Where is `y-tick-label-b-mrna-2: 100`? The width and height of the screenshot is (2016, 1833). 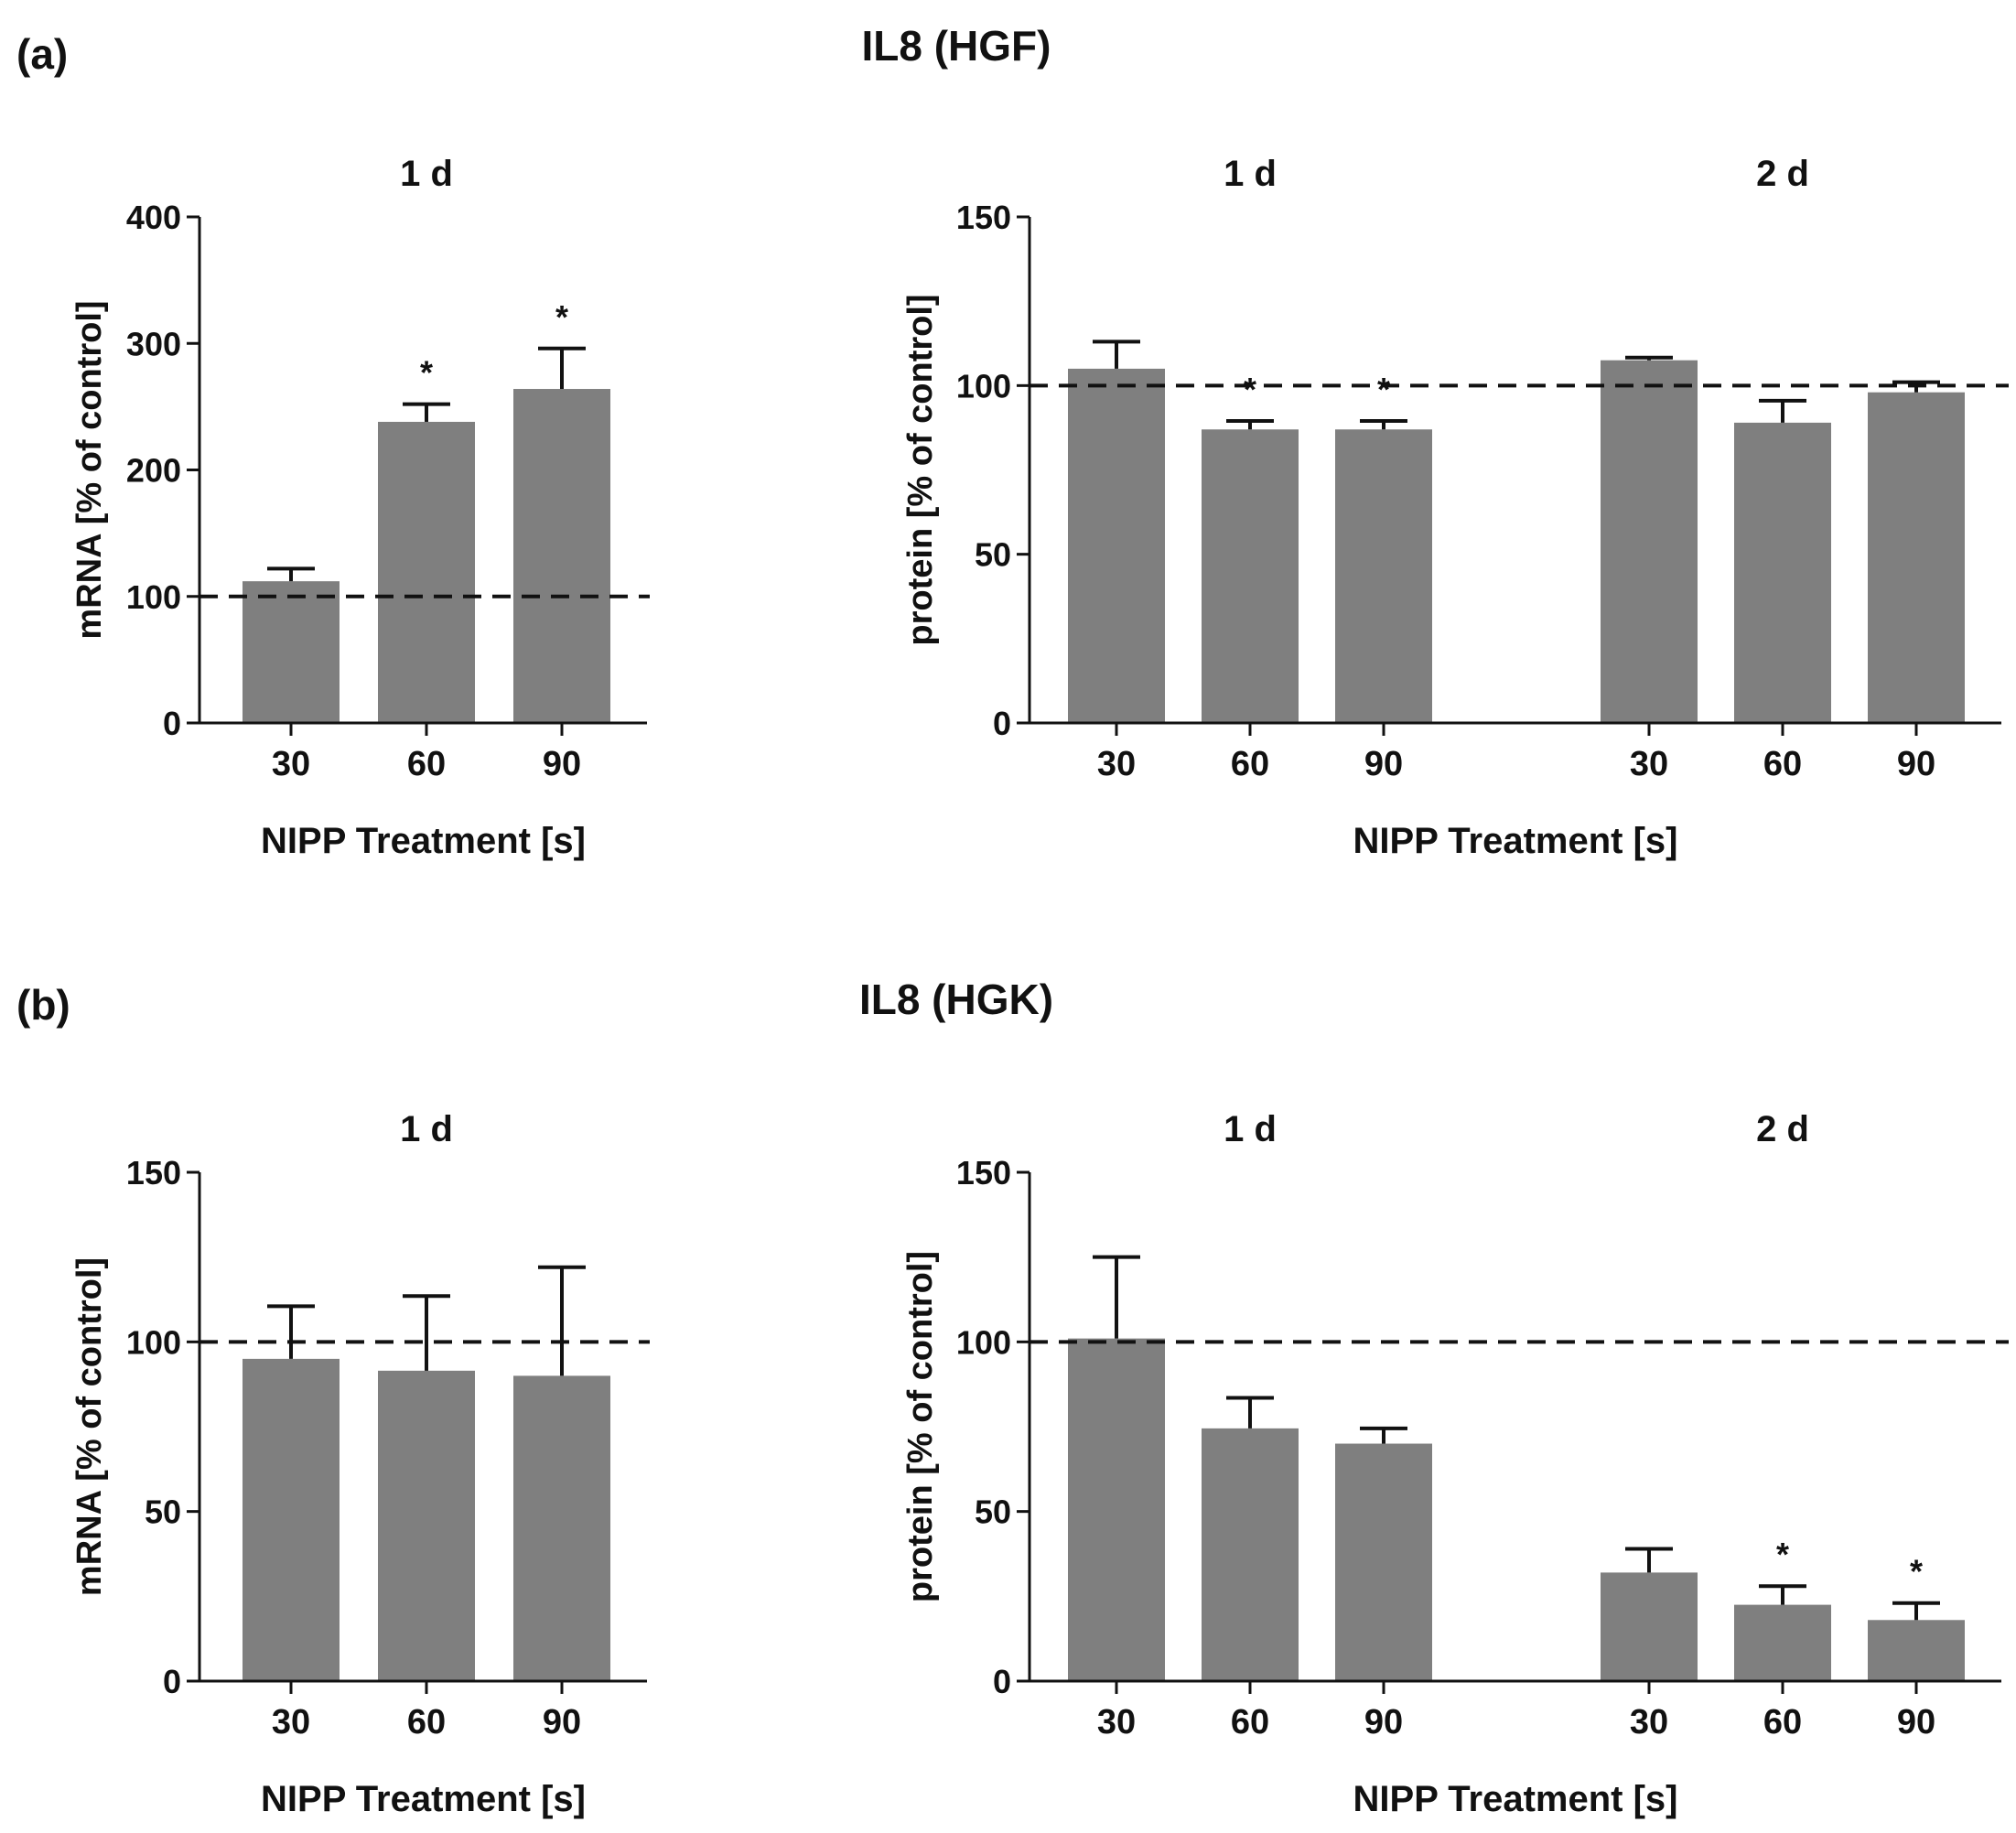
y-tick-label-b-mrna-2: 100 is located at coordinates (153, 1342).